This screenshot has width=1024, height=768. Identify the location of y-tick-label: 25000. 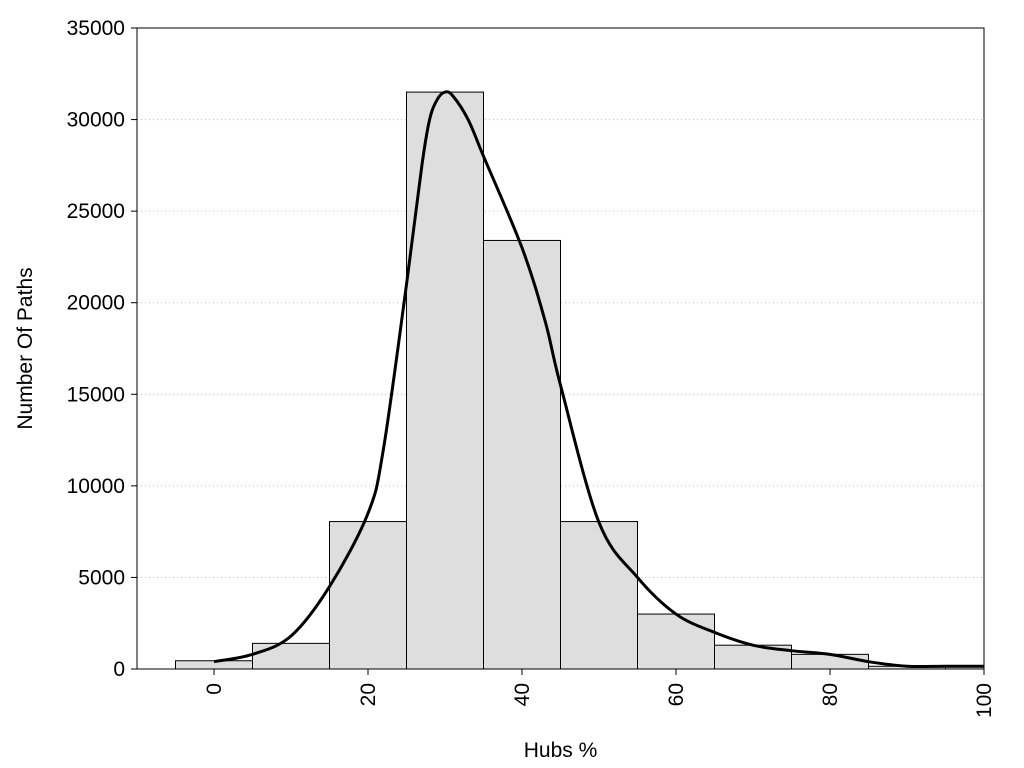
(96, 211).